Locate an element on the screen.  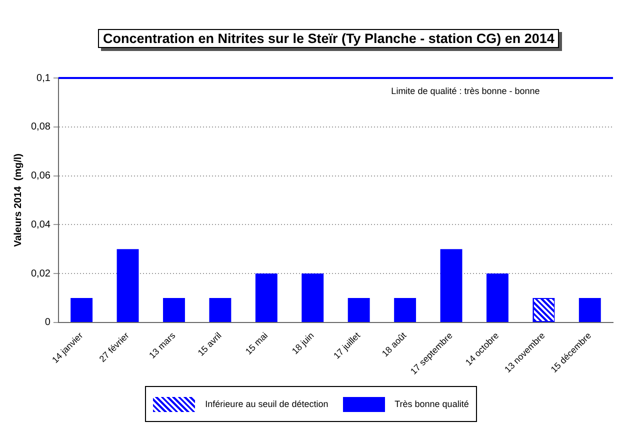
y-axis-title: Valeurs 2014 (mg/l) is located at coordinates (18, 200).